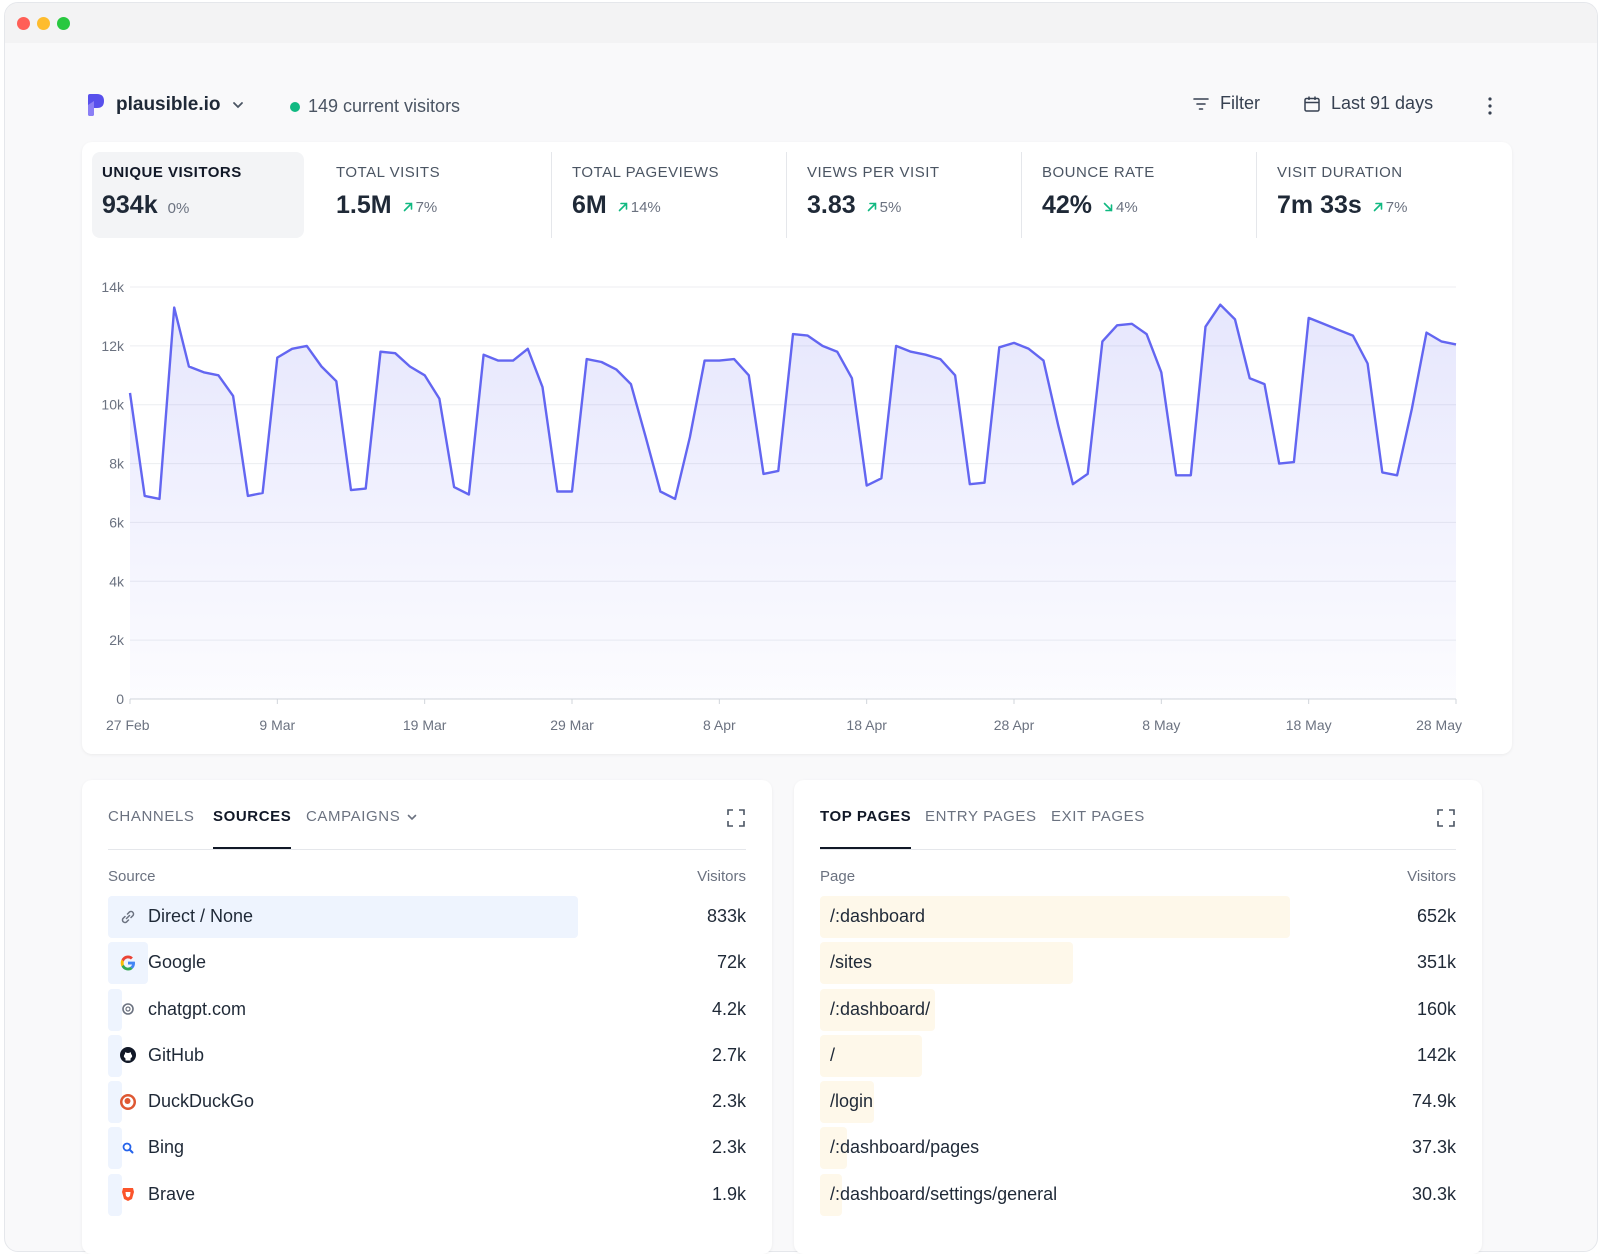 The width and height of the screenshot is (1600, 1254). I want to click on stat-value: 6M, so click(589, 205).